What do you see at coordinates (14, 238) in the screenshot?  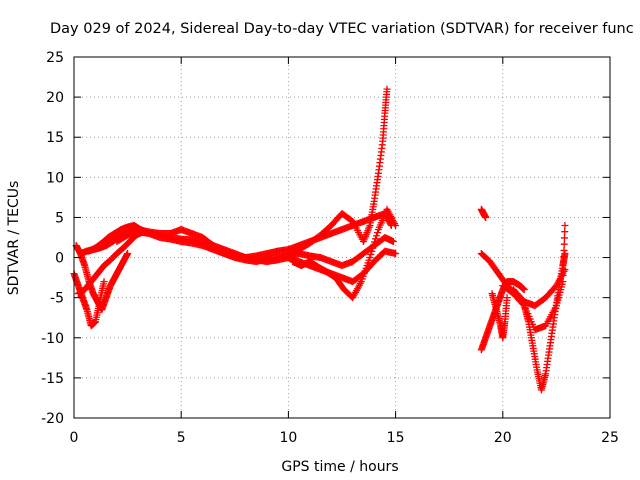 I see `y-axis-label: SDTVAR / TECUs` at bounding box center [14, 238].